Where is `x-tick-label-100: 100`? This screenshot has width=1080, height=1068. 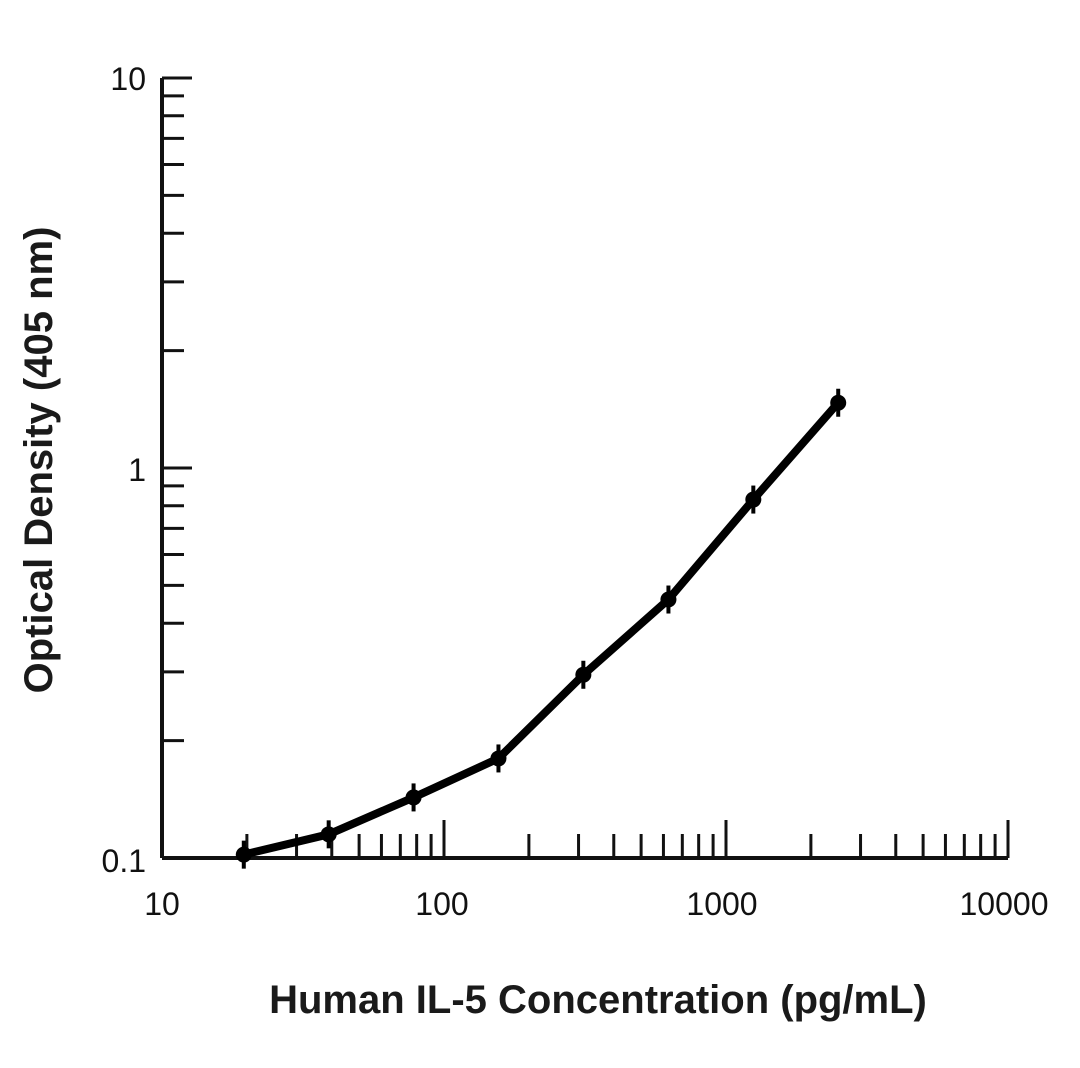
x-tick-label-100: 100 is located at coordinates (441, 904).